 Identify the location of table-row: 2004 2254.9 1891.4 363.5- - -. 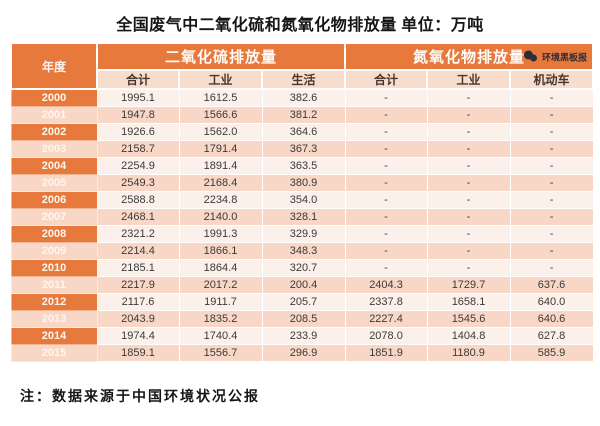
(302, 166).